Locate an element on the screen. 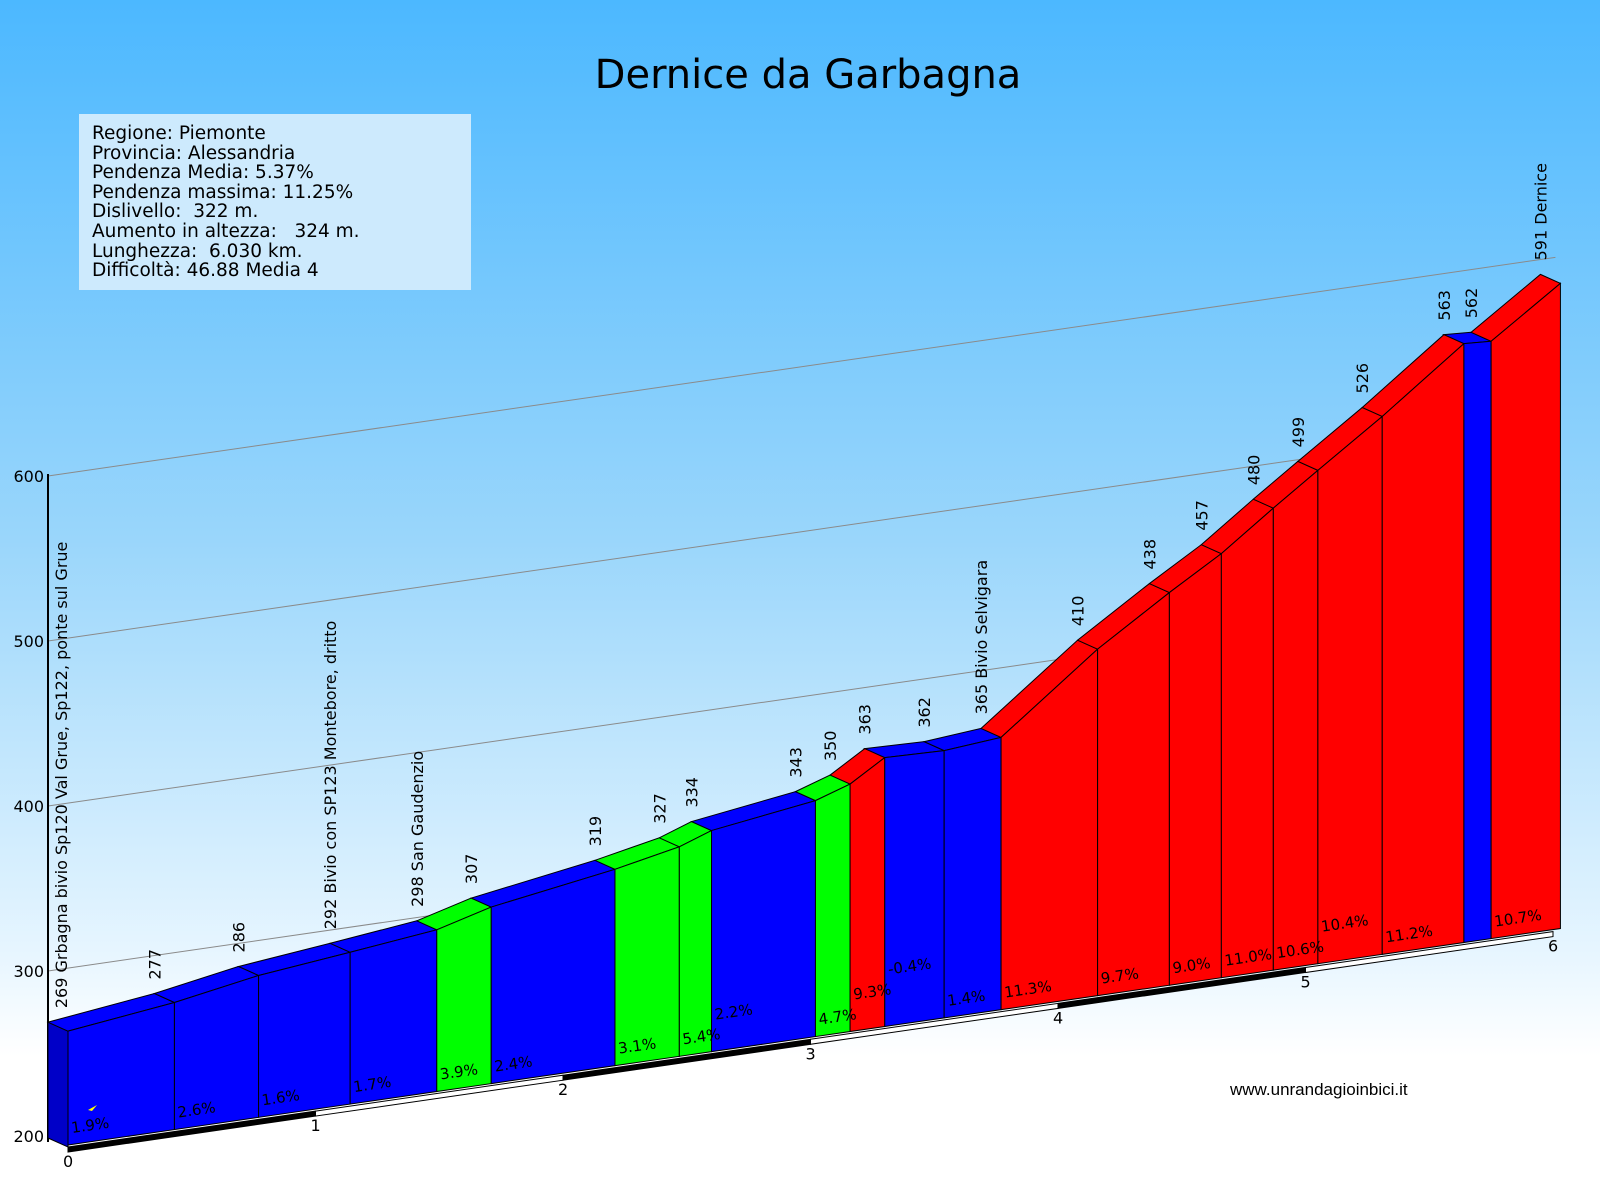 Image resolution: width=1600 pixels, height=1200 pixels. info-line-provincia: Provincia: Alessandria is located at coordinates (194, 153).